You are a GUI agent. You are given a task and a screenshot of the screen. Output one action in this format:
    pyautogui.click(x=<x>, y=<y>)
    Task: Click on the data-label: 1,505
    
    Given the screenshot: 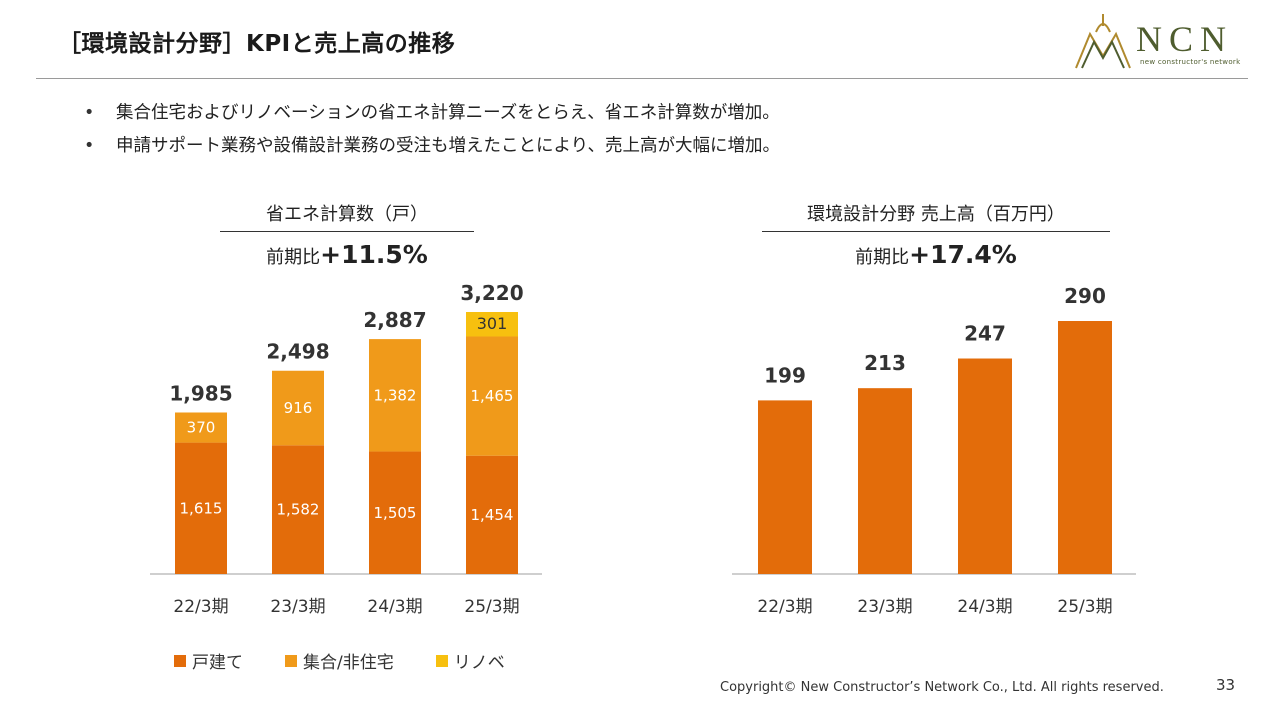 What is the action you would take?
    pyautogui.click(x=395, y=513)
    